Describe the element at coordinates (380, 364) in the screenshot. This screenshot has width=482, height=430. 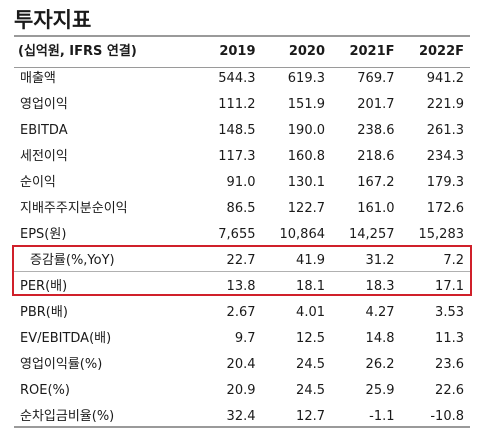
I see `cell-value: 26.2` at that location.